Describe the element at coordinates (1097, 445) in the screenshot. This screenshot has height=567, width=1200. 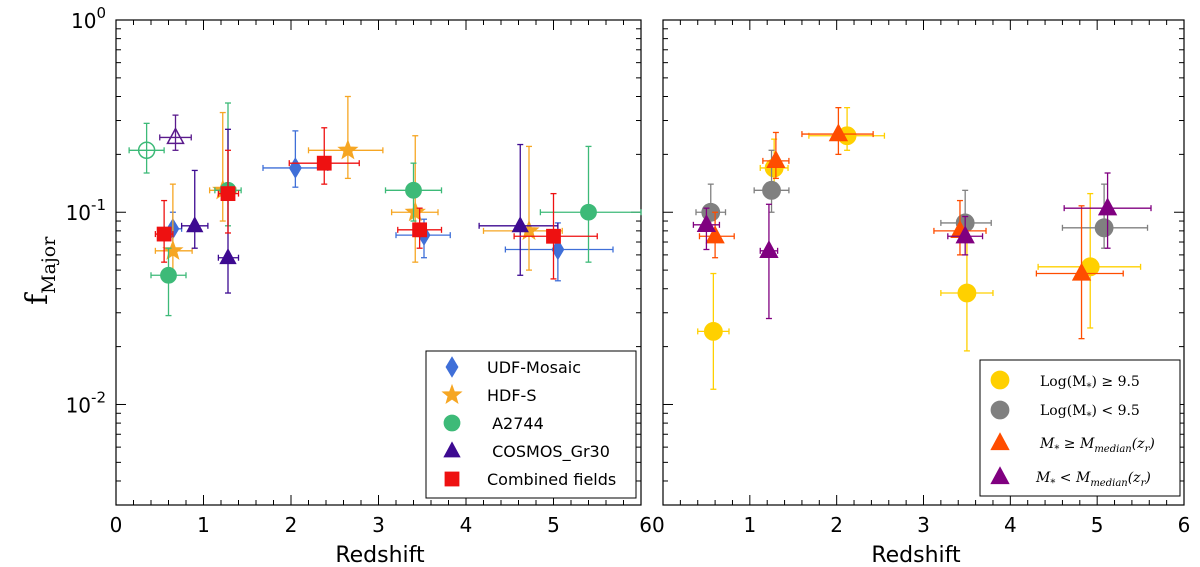
I see `legend-label-mass-ge-median: M* ≥ Mmedian(zr)` at that location.